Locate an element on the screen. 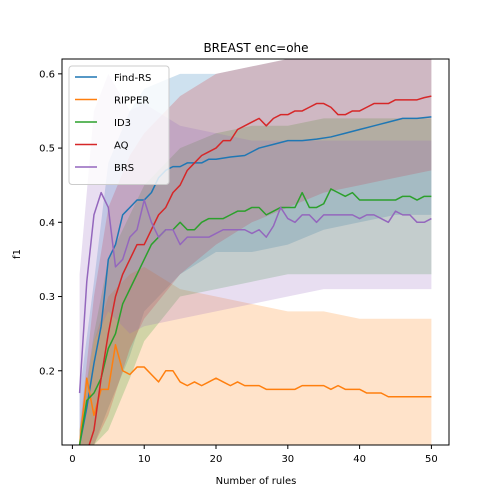 This screenshot has width=500, height=500. x-axis-label: Number of rules is located at coordinates (256, 481).